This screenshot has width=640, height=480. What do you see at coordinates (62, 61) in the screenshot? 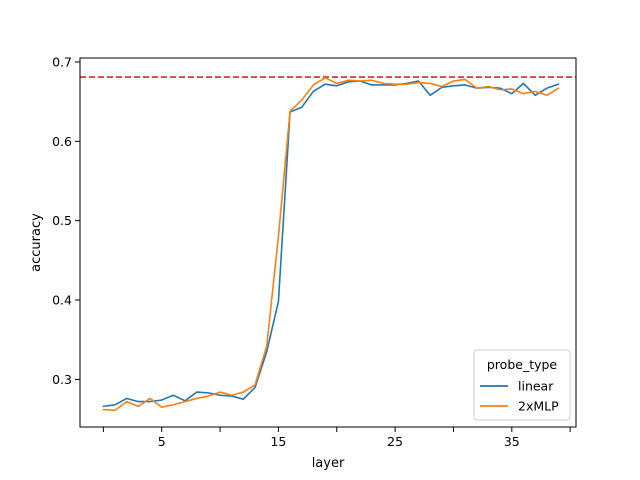
I see `y-tick-label: 0.7` at bounding box center [62, 61].